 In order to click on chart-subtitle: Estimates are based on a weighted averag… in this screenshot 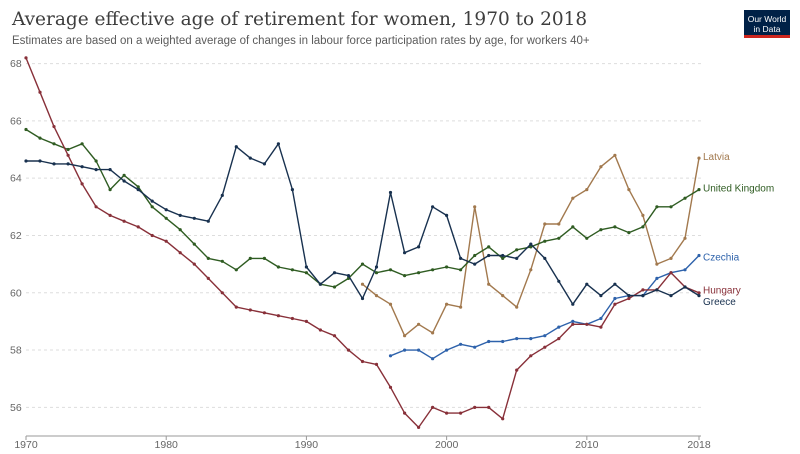, I will do `click(301, 41)`.